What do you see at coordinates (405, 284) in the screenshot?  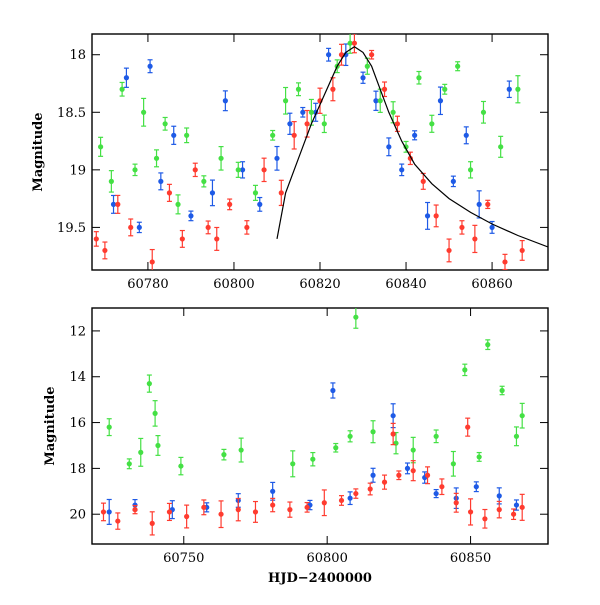 I see `top-x-tick-label: 60840` at bounding box center [405, 284].